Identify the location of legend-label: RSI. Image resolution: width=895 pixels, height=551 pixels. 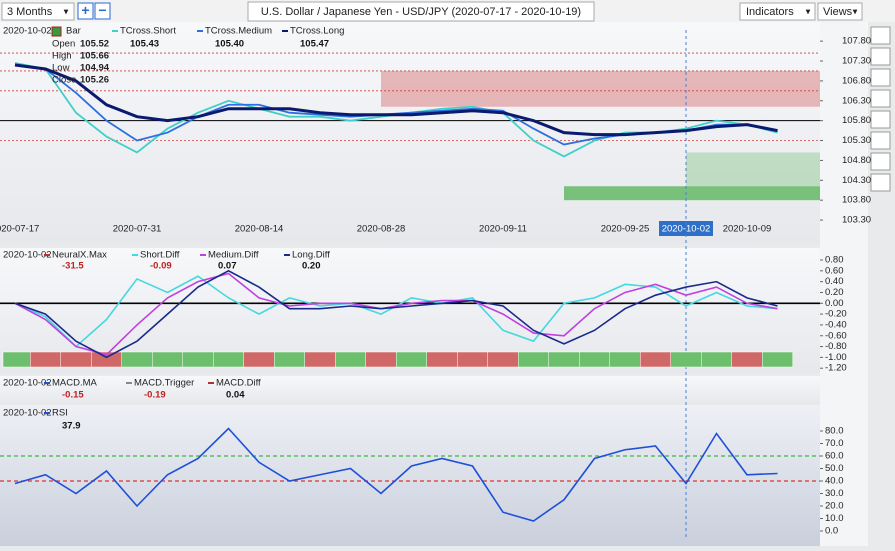
(60, 413).